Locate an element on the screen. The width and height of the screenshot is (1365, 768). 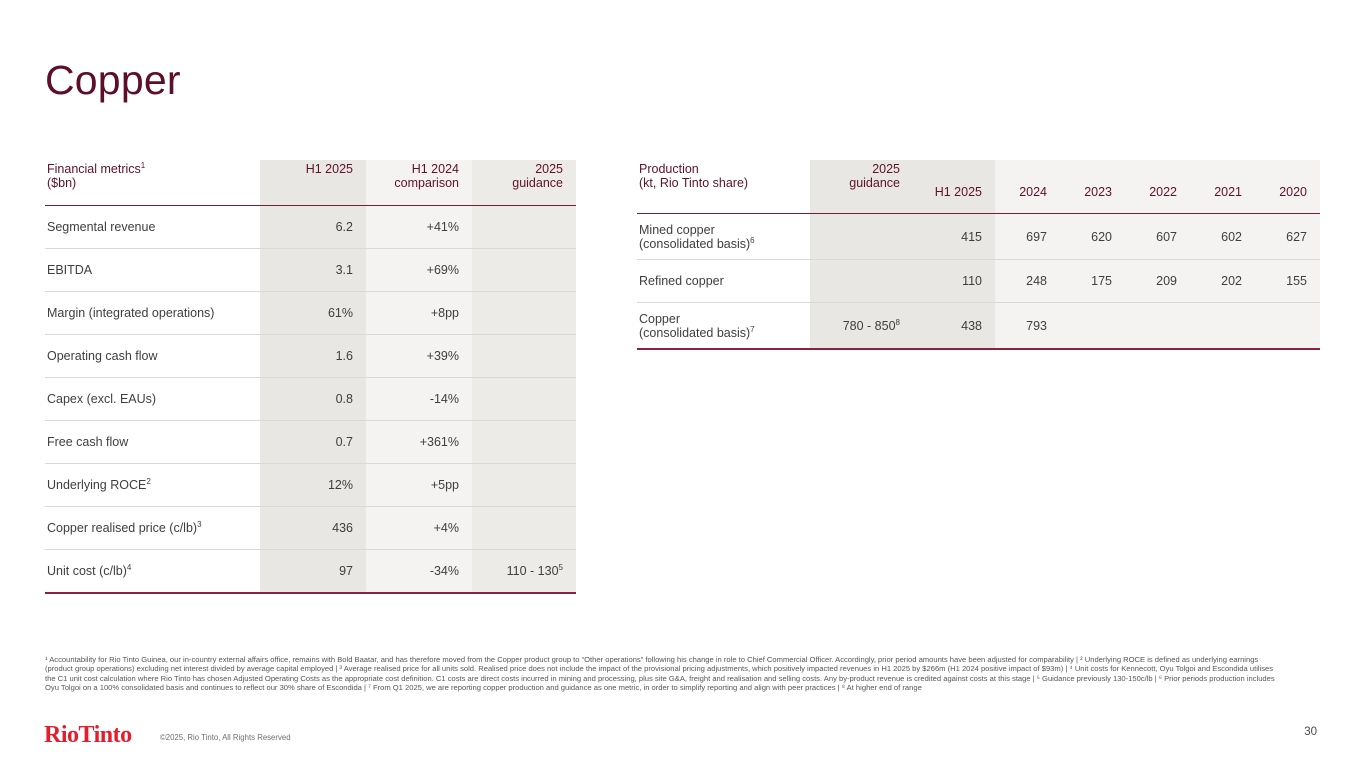
cell-h1-2025: 12% is located at coordinates (313, 485).